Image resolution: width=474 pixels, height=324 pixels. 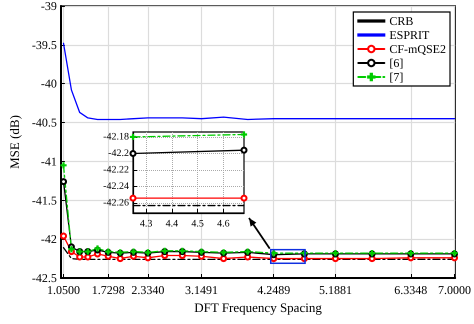 I want to click on x-tick-label: 2.3340, so click(x=147, y=290).